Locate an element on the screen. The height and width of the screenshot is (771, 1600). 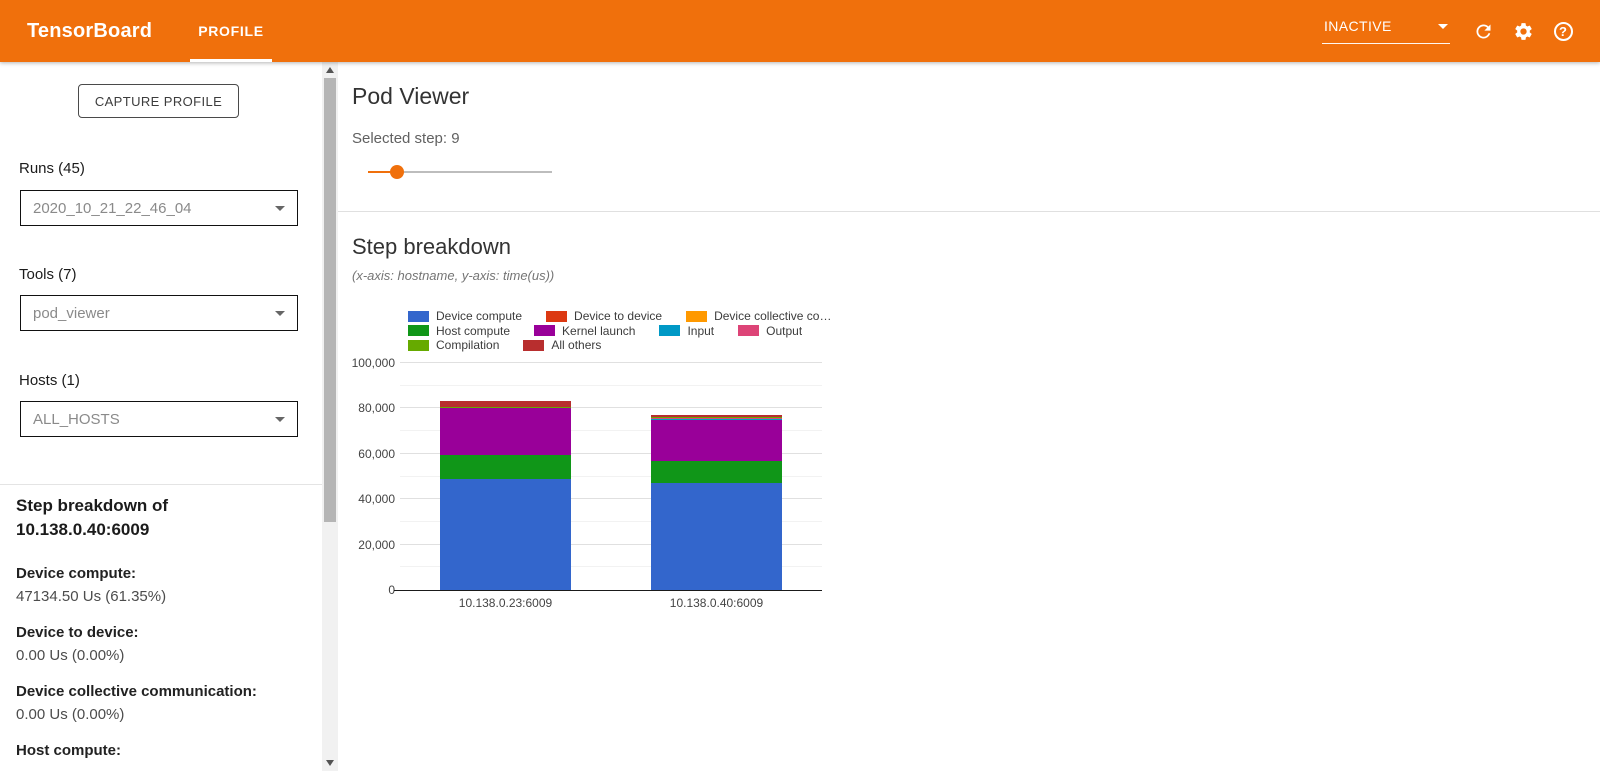
legend-item: Host compute is located at coordinates (459, 331).